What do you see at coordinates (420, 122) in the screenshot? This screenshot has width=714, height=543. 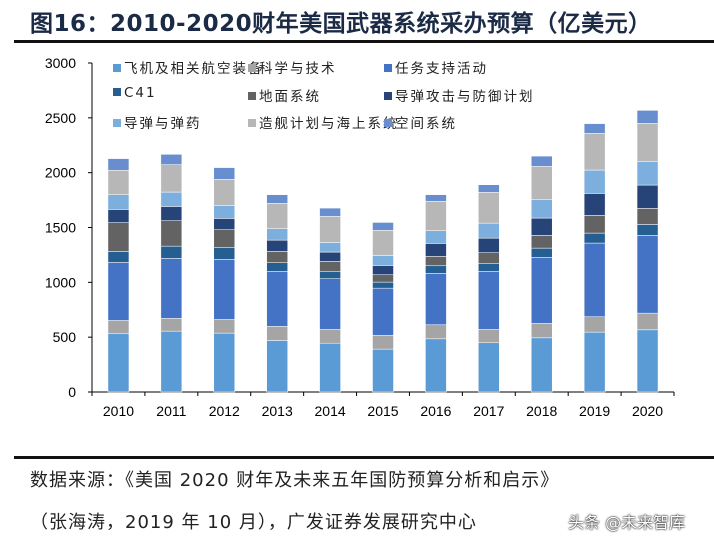 I see `legend-item: 空间系统` at bounding box center [420, 122].